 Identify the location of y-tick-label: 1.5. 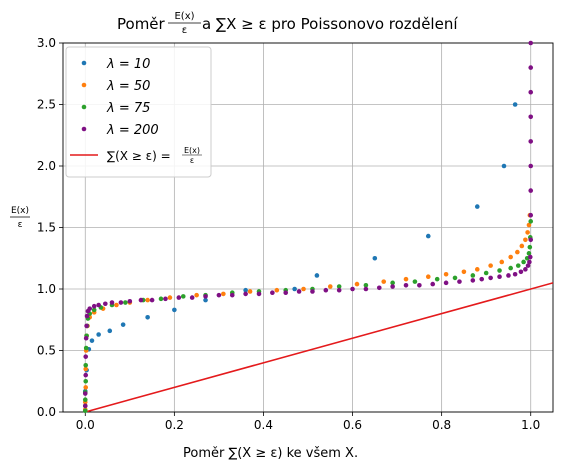
(46, 228).